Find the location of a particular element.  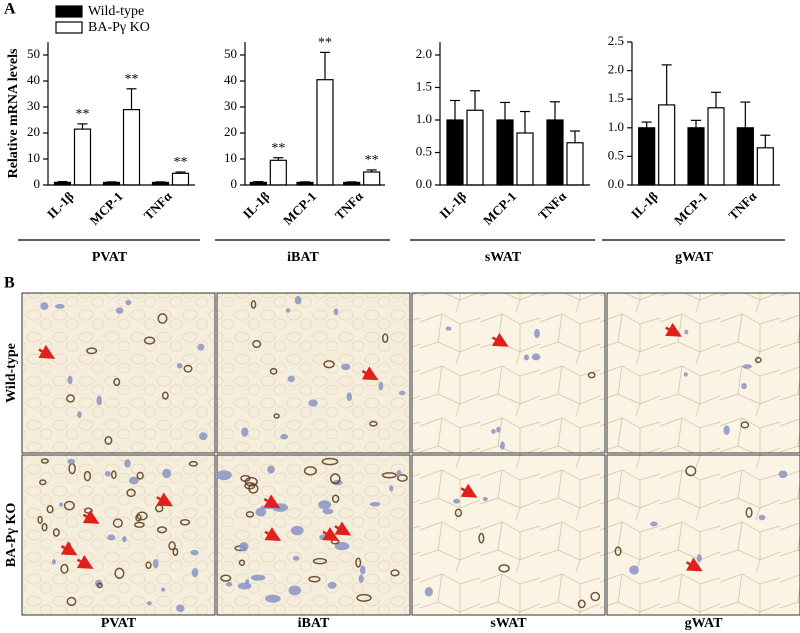

y-tick-label: 1.5 is located at coordinates (424, 85).